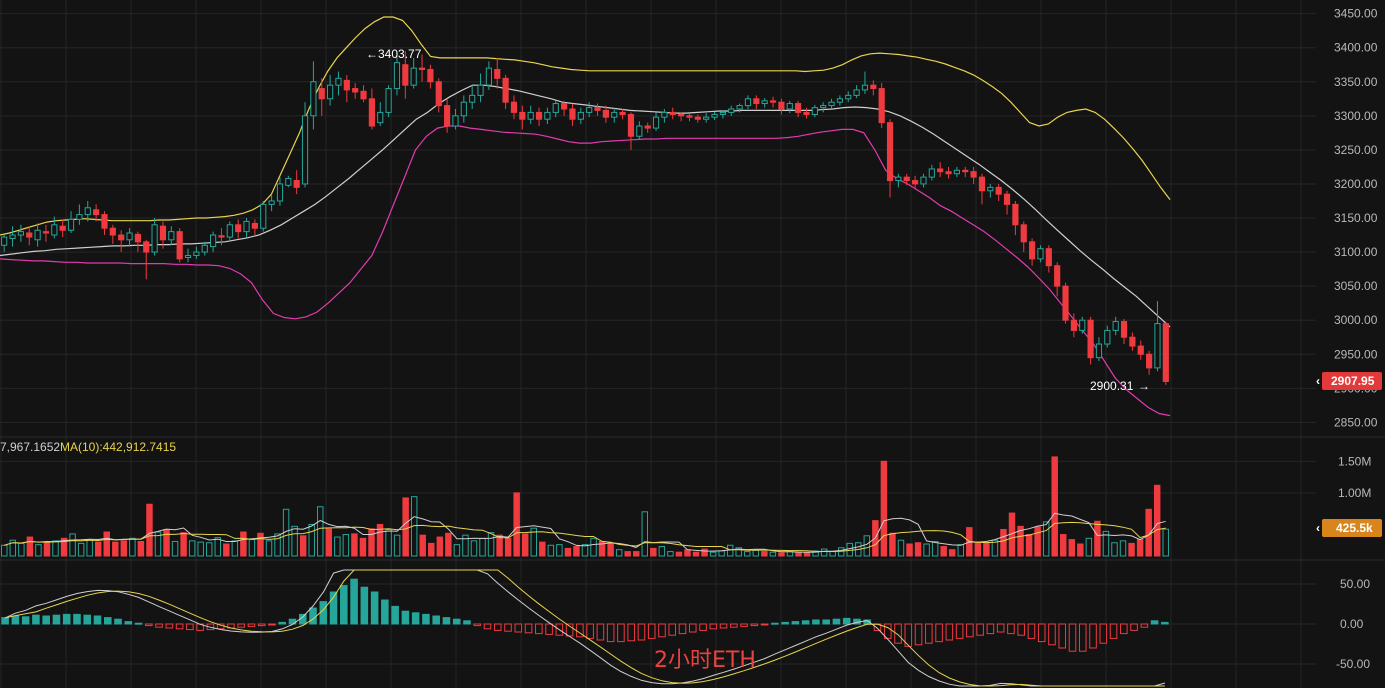  I want to click on price-tick-label: 3200.00, so click(1356, 184).